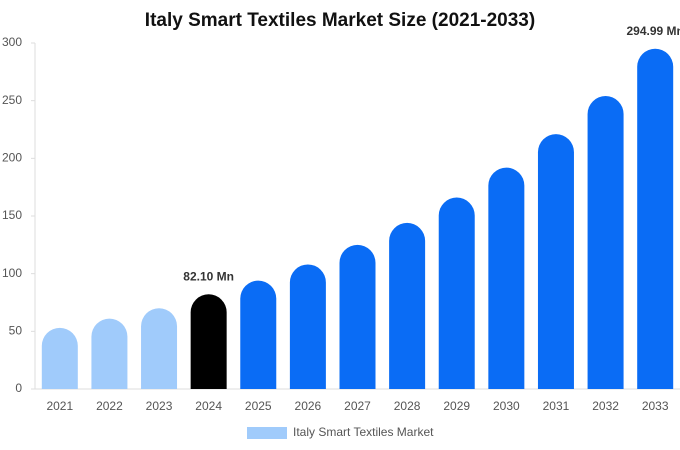  Describe the element at coordinates (267, 433) in the screenshot. I see `legend-swatch` at that location.